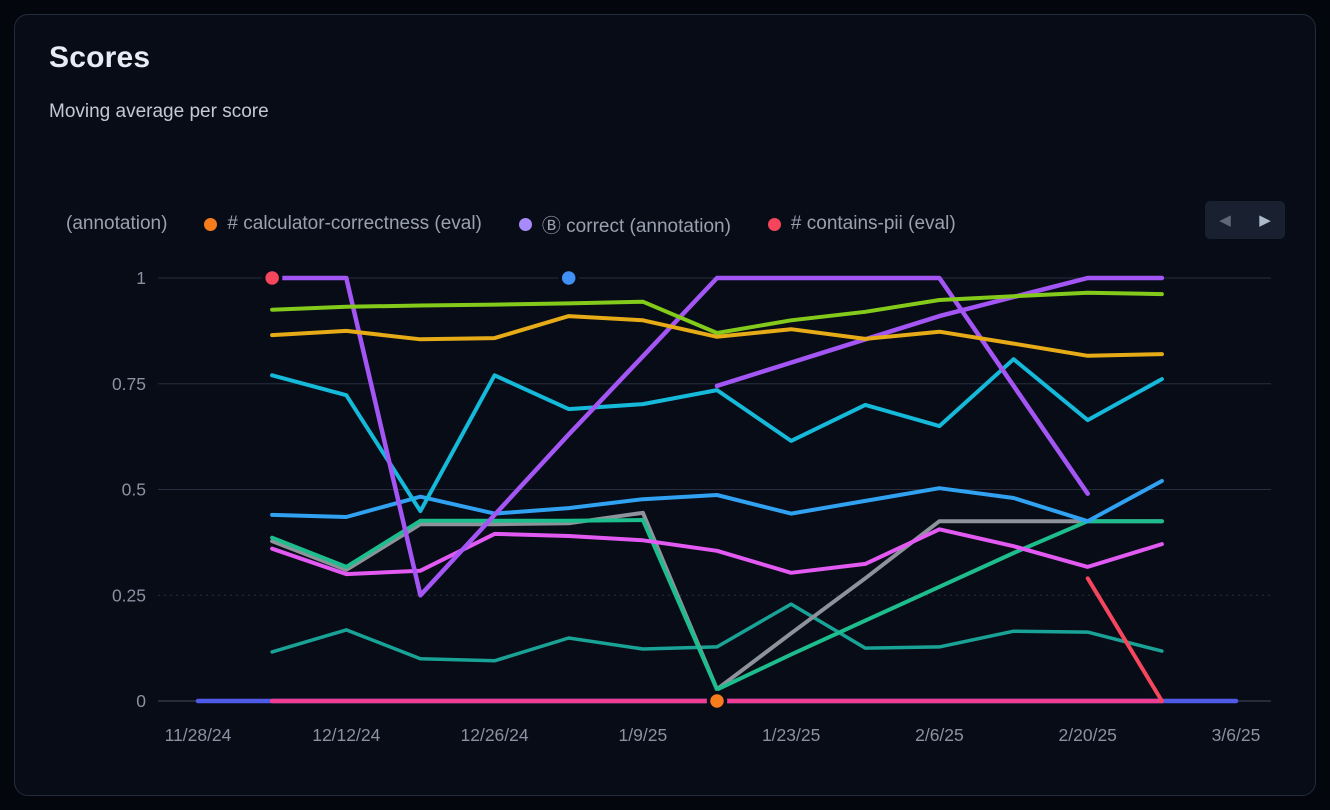  What do you see at coordinates (873, 223) in the screenshot?
I see `legend-item-label: # contains-pii (eval)` at bounding box center [873, 223].